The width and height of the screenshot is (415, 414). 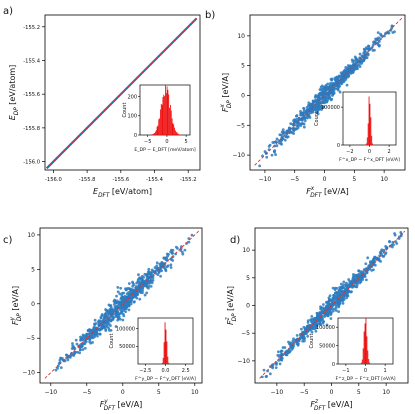 What do you see at coordinates (345, 371) in the screenshot?
I see `inset-x-tick-label: −1` at bounding box center [345, 371].